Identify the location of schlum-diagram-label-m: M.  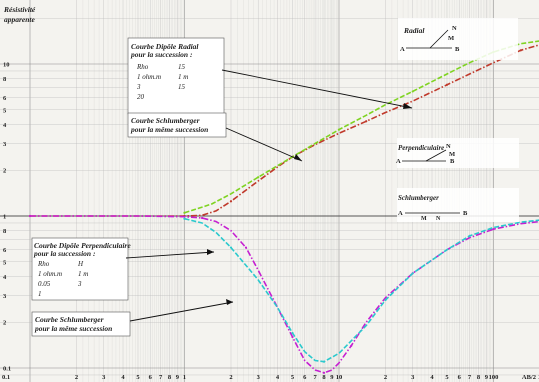
(424, 219).